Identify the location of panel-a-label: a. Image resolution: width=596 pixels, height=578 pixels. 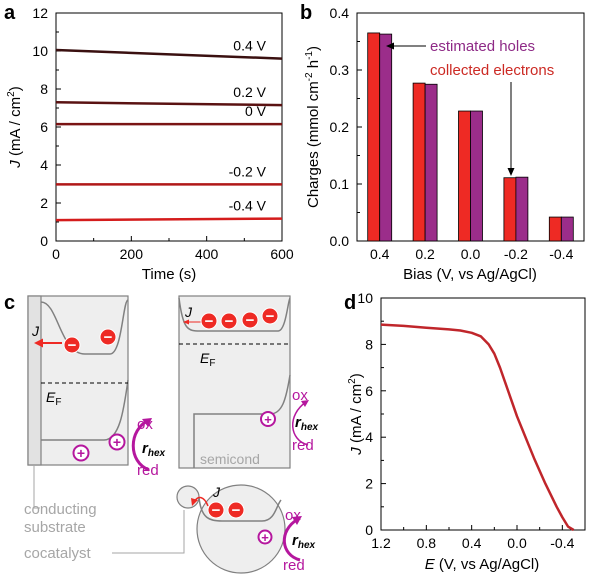
(10, 13).